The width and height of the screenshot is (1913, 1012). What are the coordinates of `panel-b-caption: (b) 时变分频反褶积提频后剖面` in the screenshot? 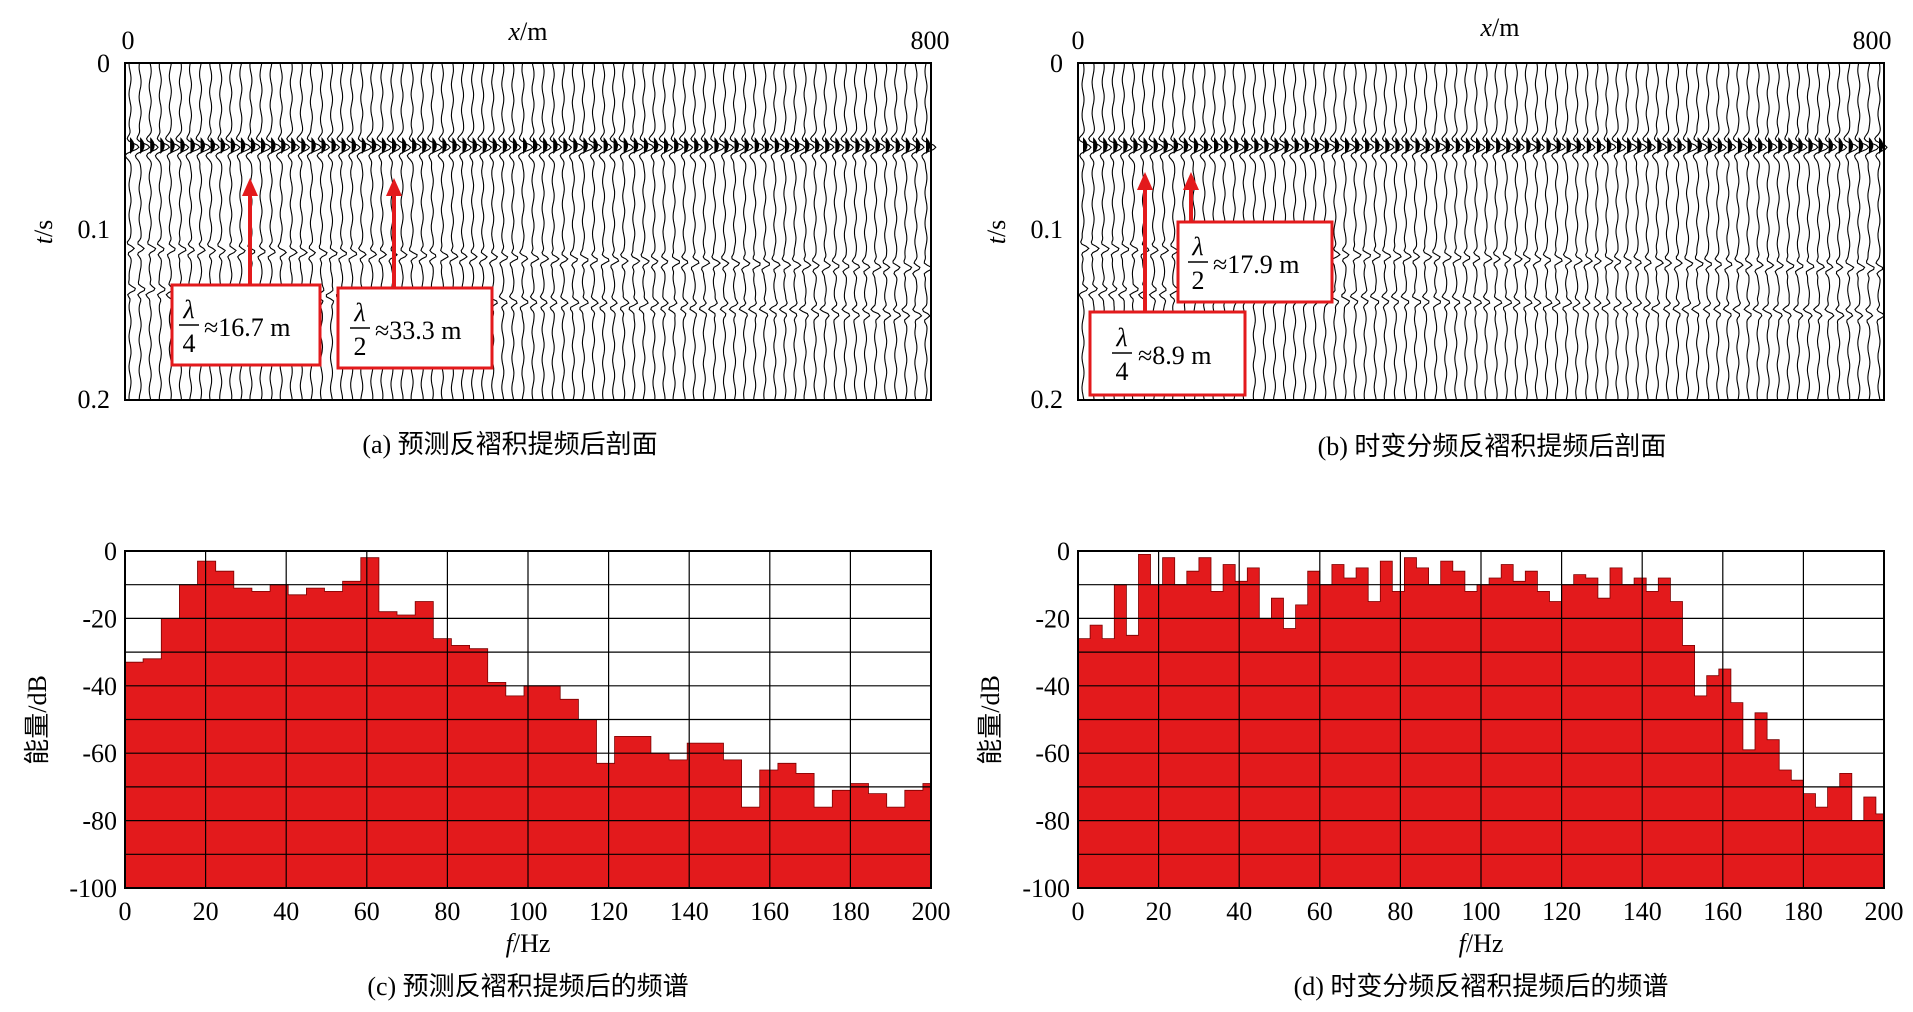 It's located at (1492, 446).